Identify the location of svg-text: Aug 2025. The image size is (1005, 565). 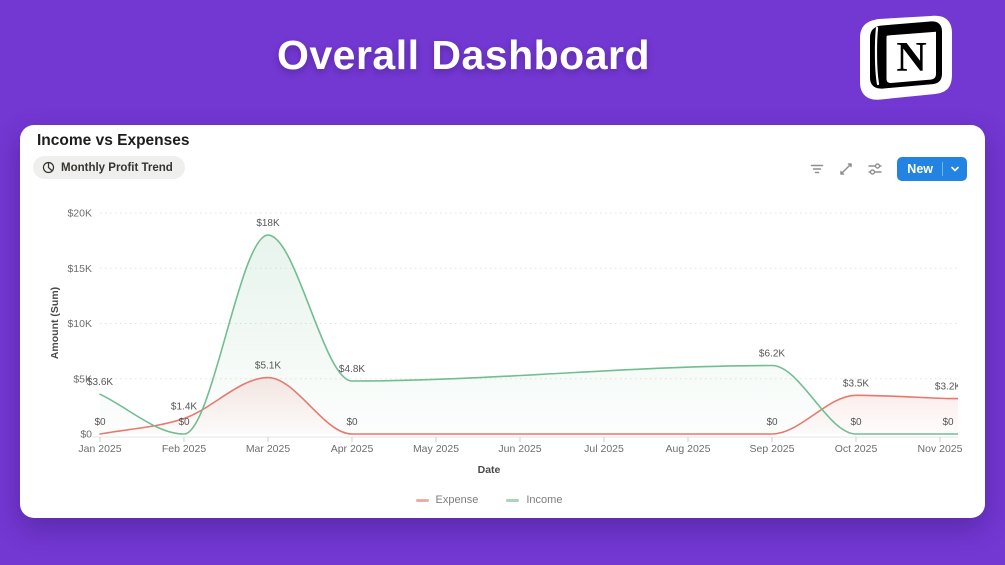
(688, 449).